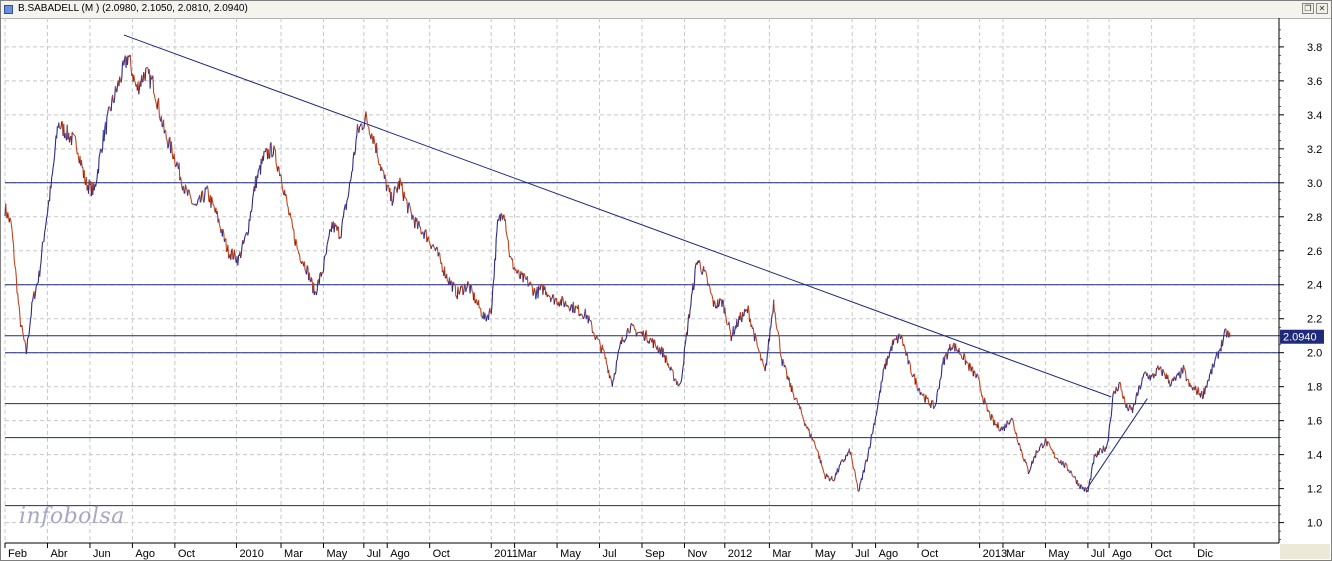 The image size is (1332, 561). I want to click on restore-button: ❐, so click(1308, 8).